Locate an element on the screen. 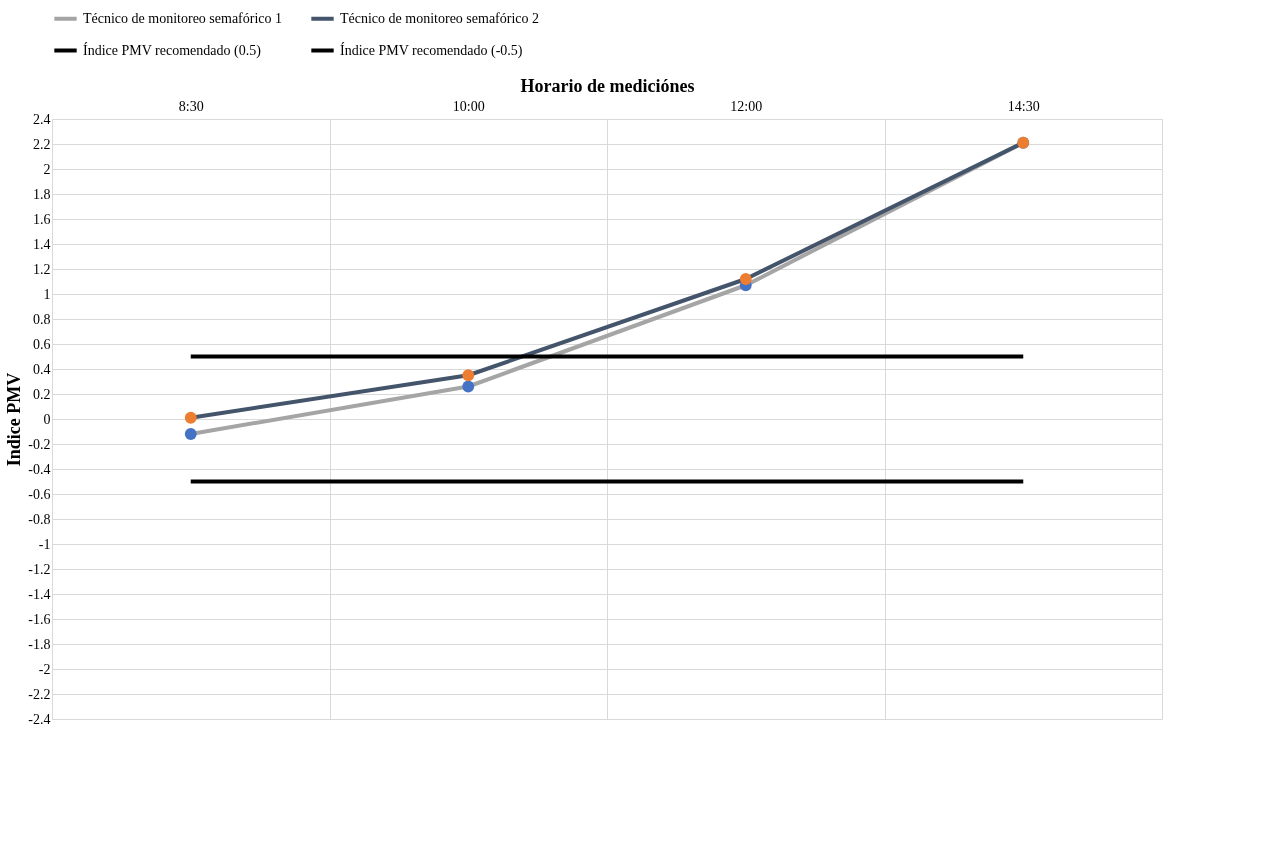 The height and width of the screenshot is (847, 1261). y-tick-label: -2.4 is located at coordinates (39, 719).